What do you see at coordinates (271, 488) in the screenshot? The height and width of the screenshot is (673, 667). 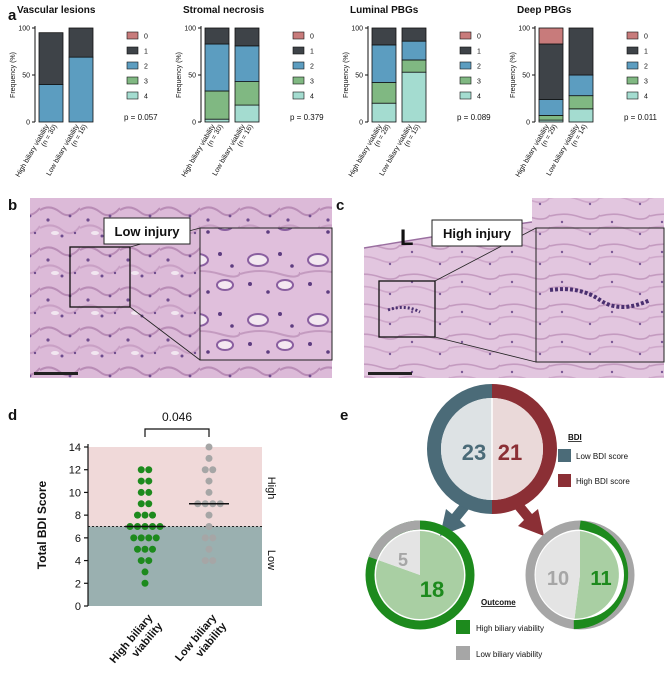 I see `zone-label-high: High` at bounding box center [271, 488].